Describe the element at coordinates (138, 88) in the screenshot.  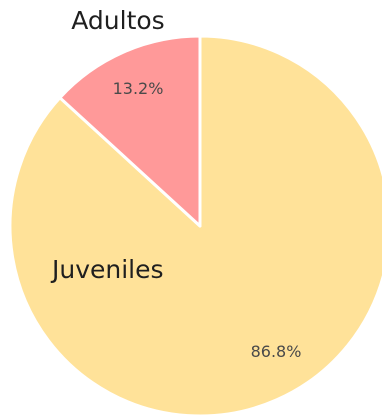
I see `slice-value-label-adultos: 13.2%` at that location.